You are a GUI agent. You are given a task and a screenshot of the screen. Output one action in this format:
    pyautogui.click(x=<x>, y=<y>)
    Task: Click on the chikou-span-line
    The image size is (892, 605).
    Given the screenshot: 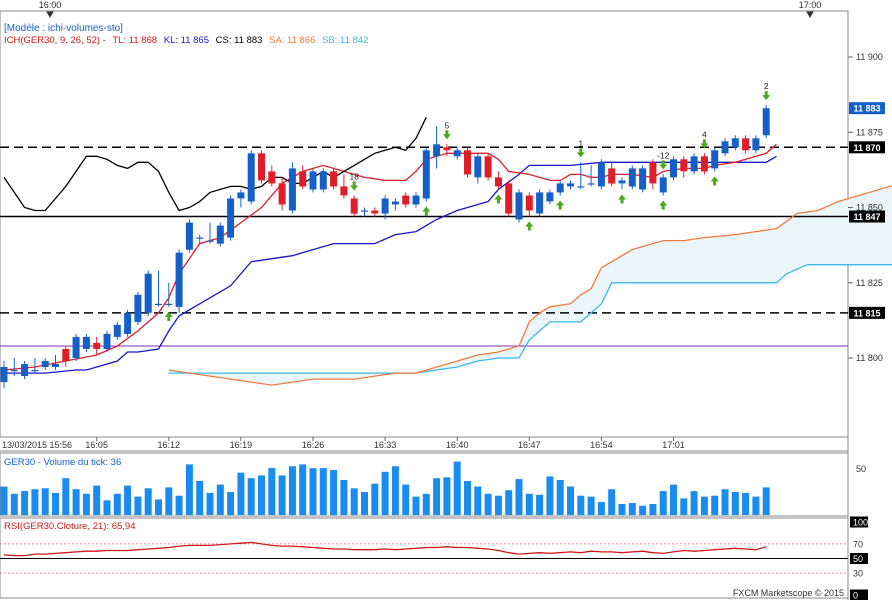 What is the action you would take?
    pyautogui.click(x=215, y=164)
    